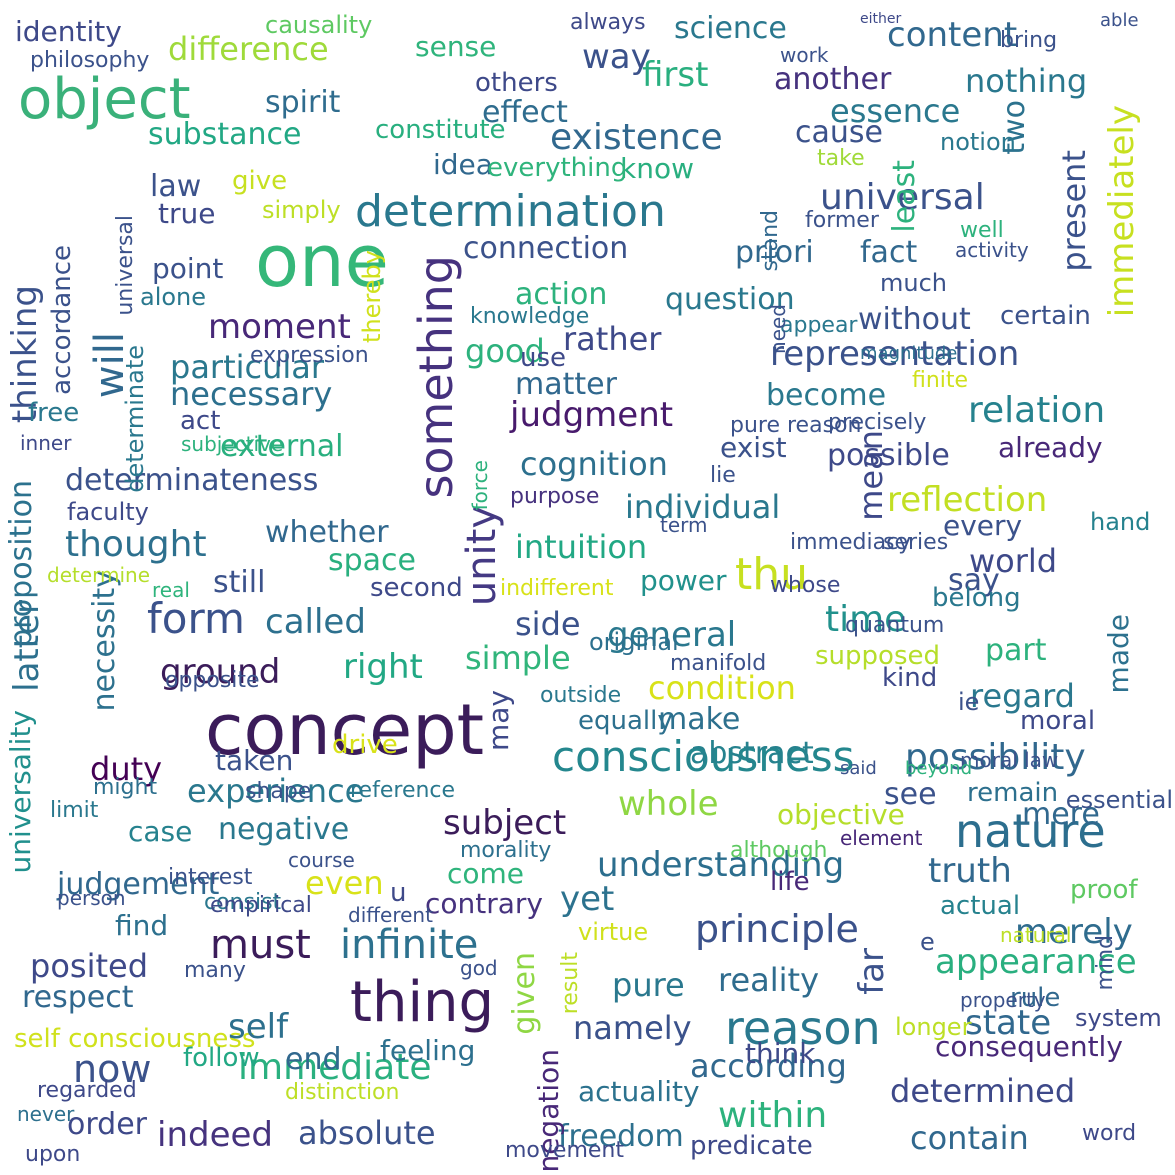 The image size is (1175, 1175). I want to click on word-taken: taken, so click(254, 760).